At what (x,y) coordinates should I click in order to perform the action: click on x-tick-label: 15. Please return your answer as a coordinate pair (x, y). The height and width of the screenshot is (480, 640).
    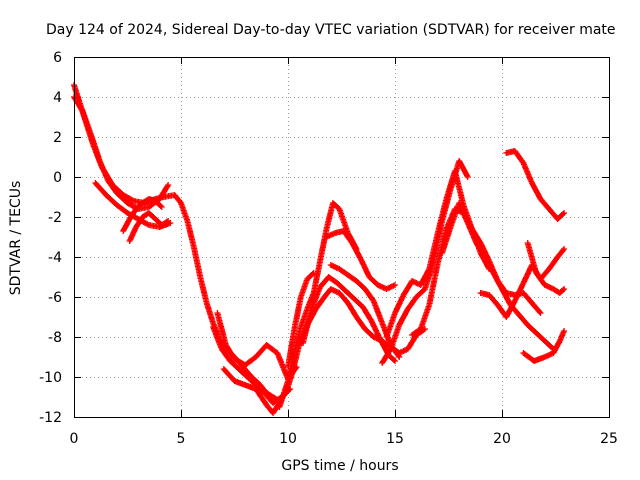
    Looking at the image, I should click on (395, 439).